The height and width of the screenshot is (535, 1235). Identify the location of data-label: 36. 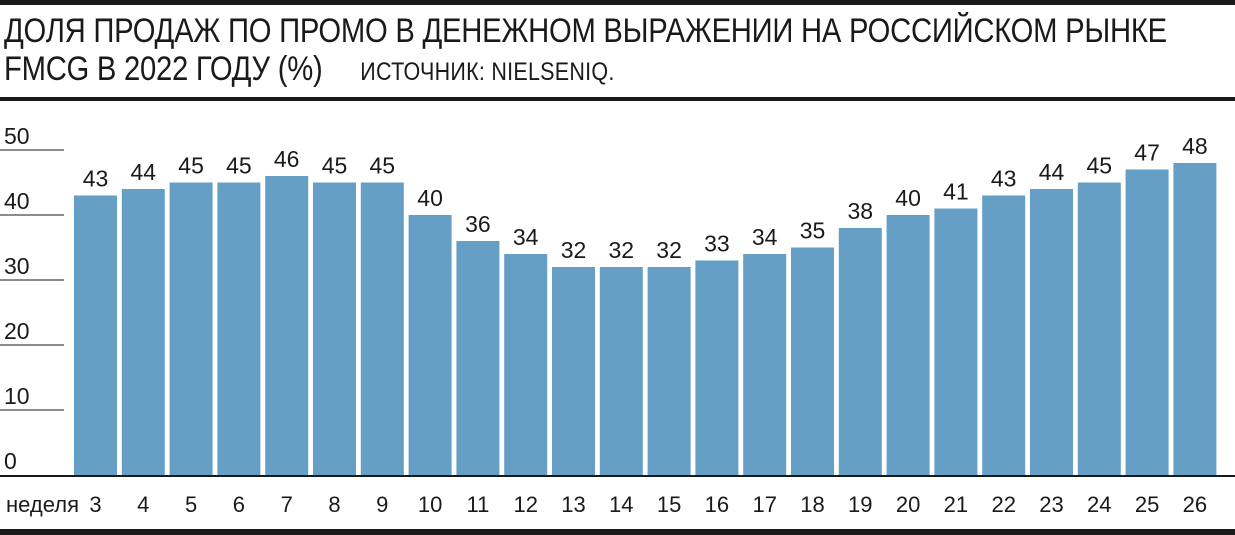
(478, 224).